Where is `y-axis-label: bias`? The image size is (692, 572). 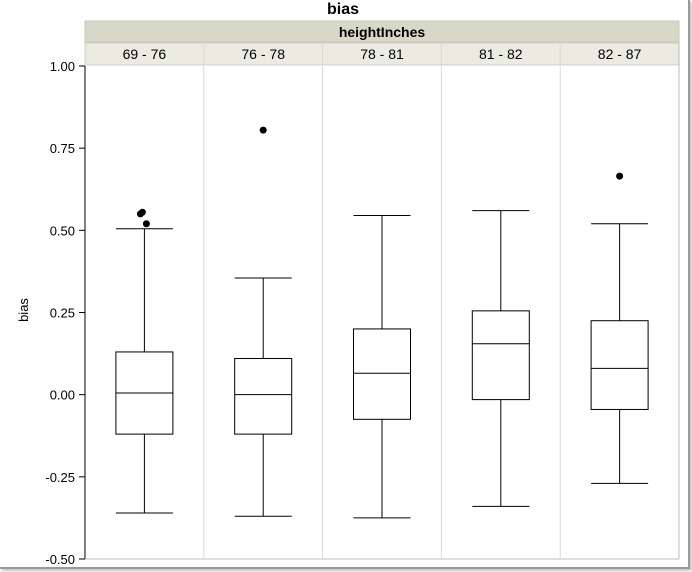
y-axis-label: bias is located at coordinates (23, 310).